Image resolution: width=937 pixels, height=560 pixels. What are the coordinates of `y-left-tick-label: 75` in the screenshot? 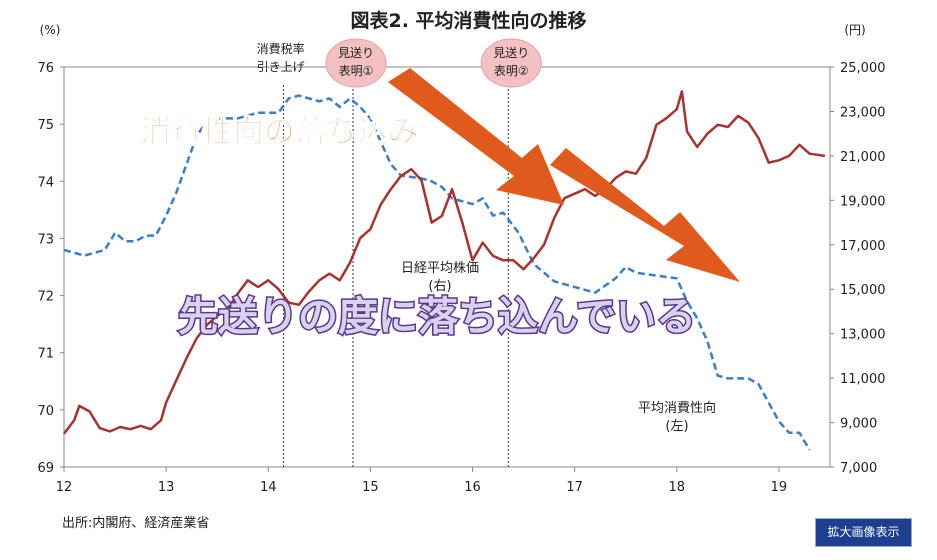 It's located at (45, 125).